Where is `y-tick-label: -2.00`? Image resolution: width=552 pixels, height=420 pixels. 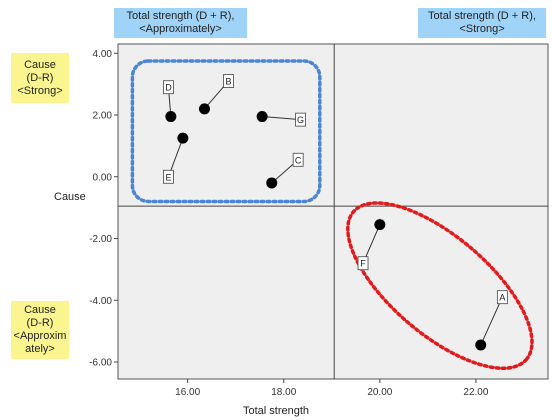
y-tick-label: -2.00 is located at coordinates (100, 239).